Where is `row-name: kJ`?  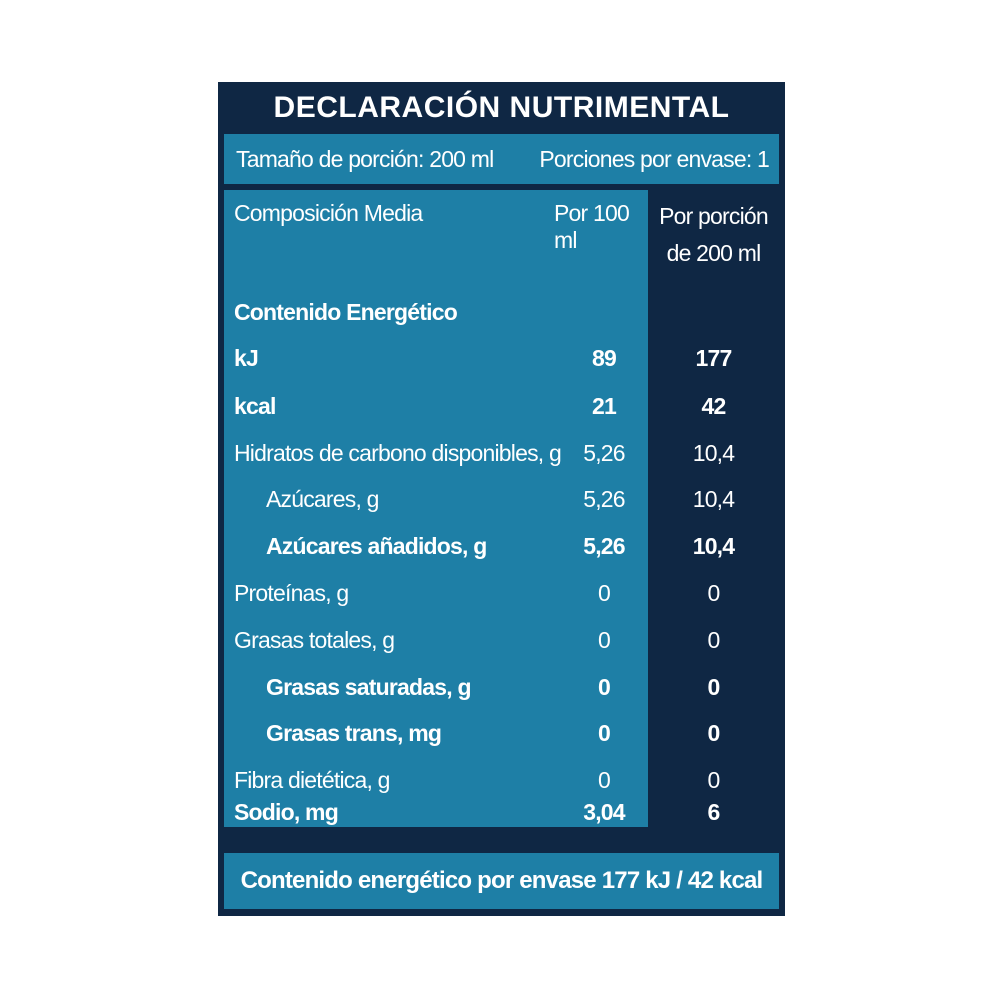 row-name: kJ is located at coordinates (246, 357).